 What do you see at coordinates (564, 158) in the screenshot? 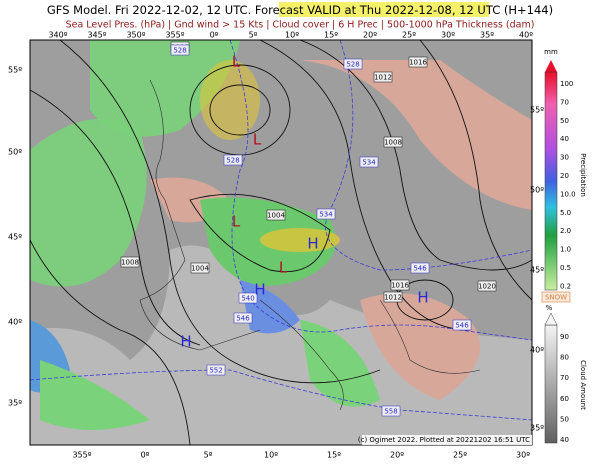
I see `colorbar-label: 30` at bounding box center [564, 158].